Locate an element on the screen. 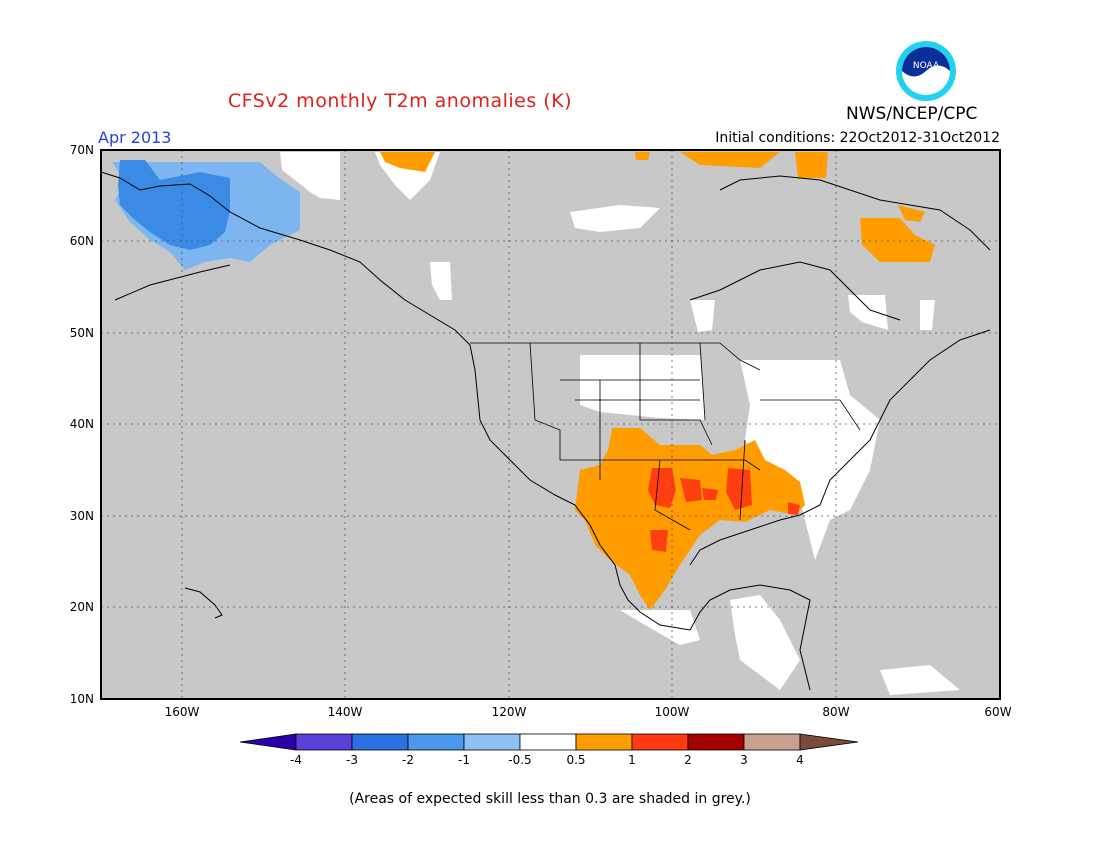  chart-title: CFSv2 monthly T2m anomalies (K) is located at coordinates (400, 101).